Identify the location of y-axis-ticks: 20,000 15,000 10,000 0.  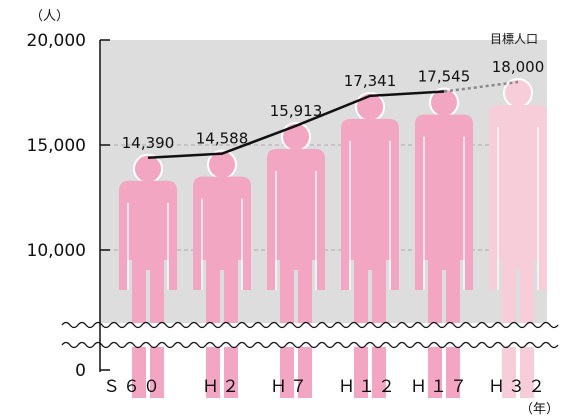
(68, 206).